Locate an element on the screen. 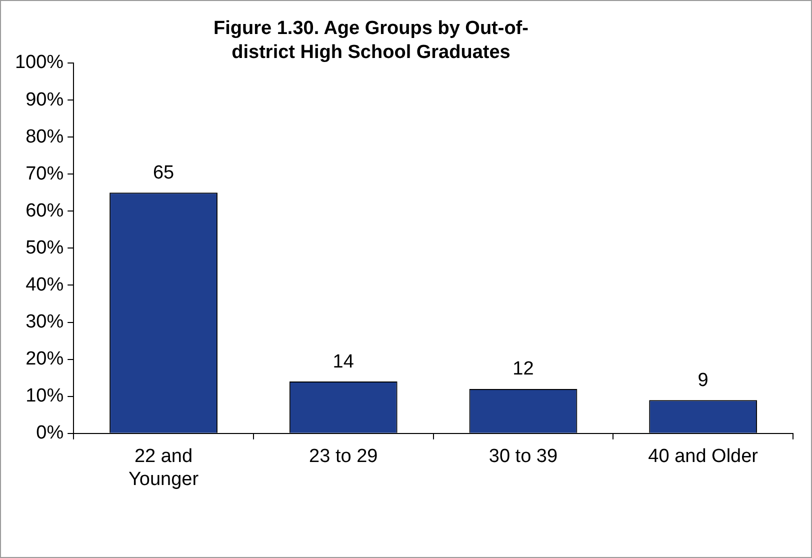 The width and height of the screenshot is (812, 558). x-tick-label: 23 to 29 is located at coordinates (343, 457).